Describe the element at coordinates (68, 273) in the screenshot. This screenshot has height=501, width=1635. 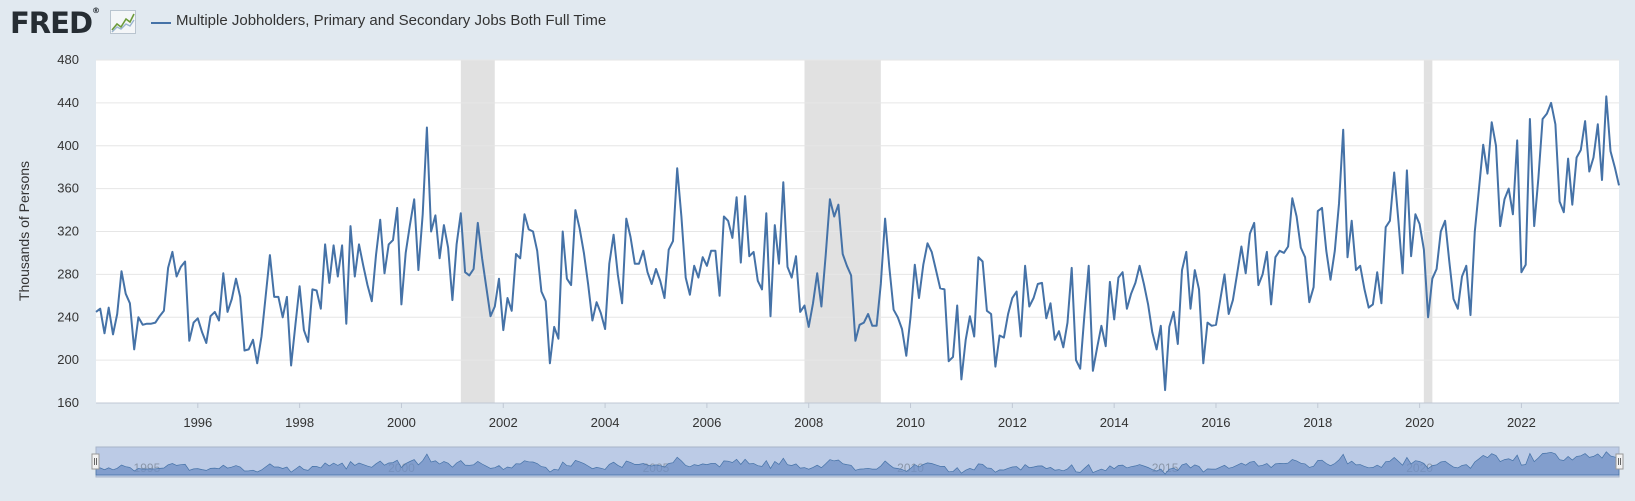
I see `y-tick-label: 280` at that location.